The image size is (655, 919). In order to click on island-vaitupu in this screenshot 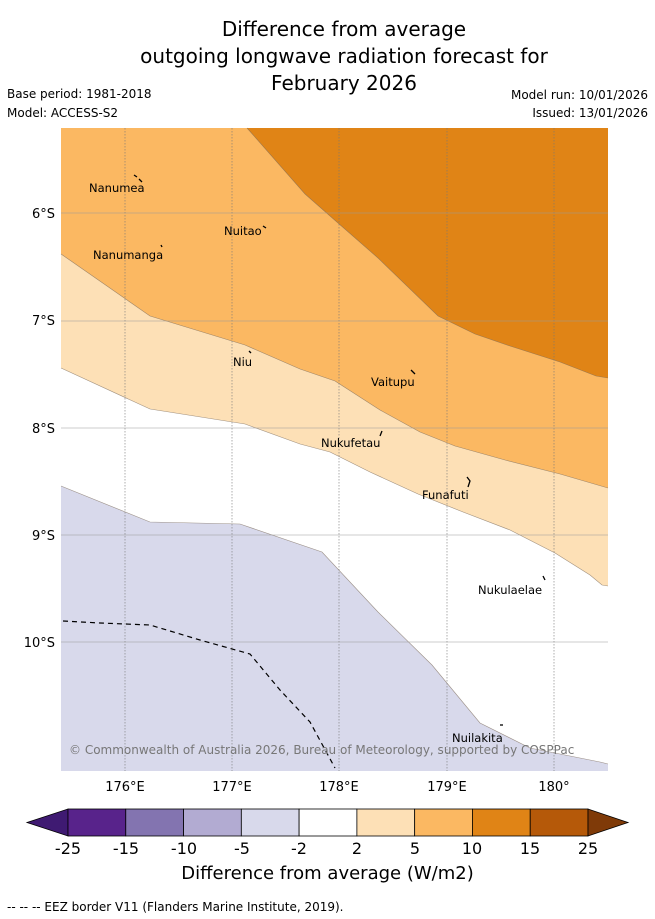, I will do `click(413, 372)`.